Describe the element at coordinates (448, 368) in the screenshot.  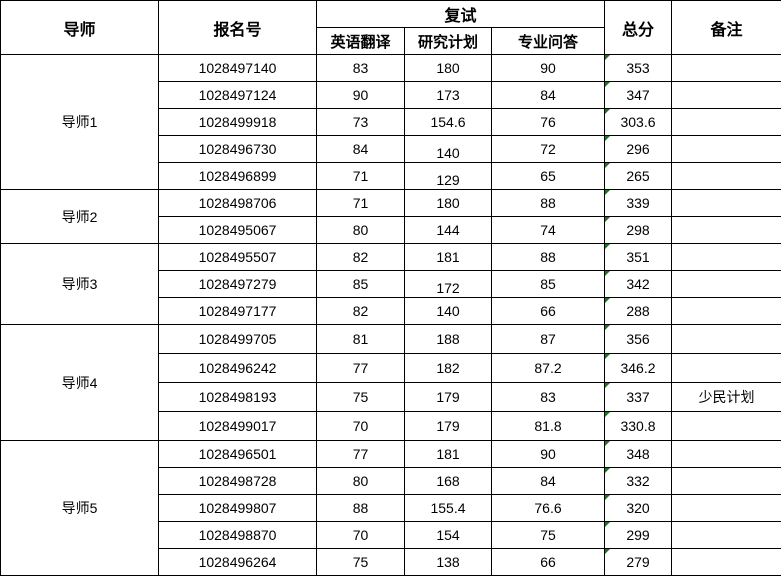
I see `research-cell: 182` at that location.